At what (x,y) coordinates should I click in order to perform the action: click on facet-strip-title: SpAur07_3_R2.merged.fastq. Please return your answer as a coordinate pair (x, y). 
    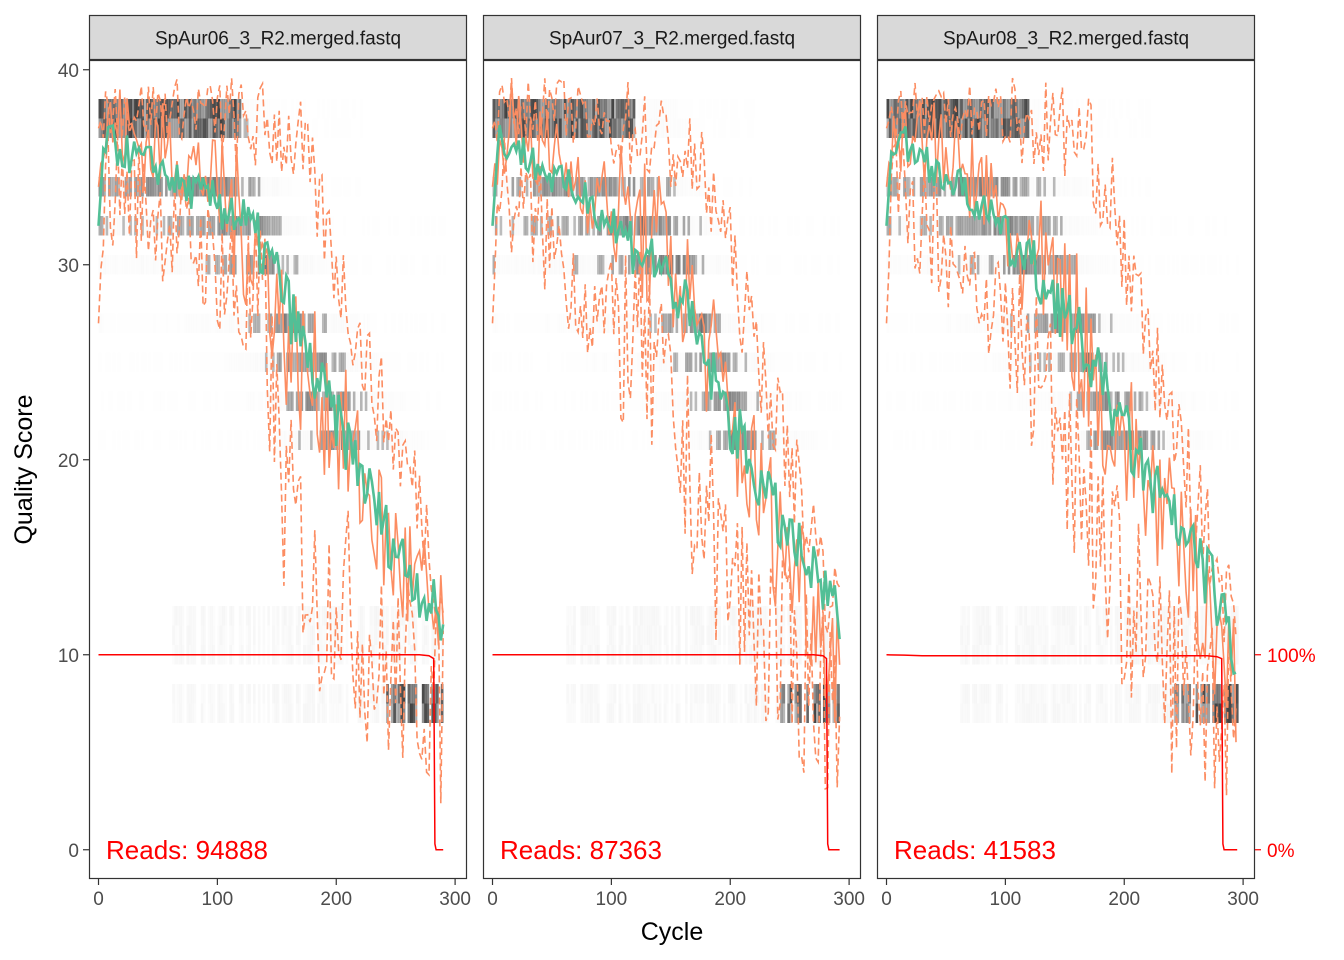
    Looking at the image, I should click on (672, 39).